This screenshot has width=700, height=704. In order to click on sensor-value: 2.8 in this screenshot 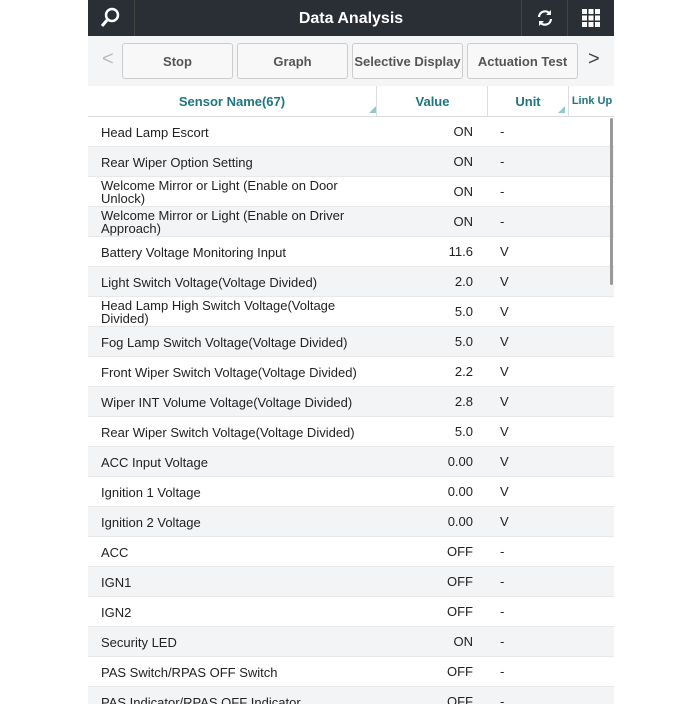, I will do `click(463, 401)`.